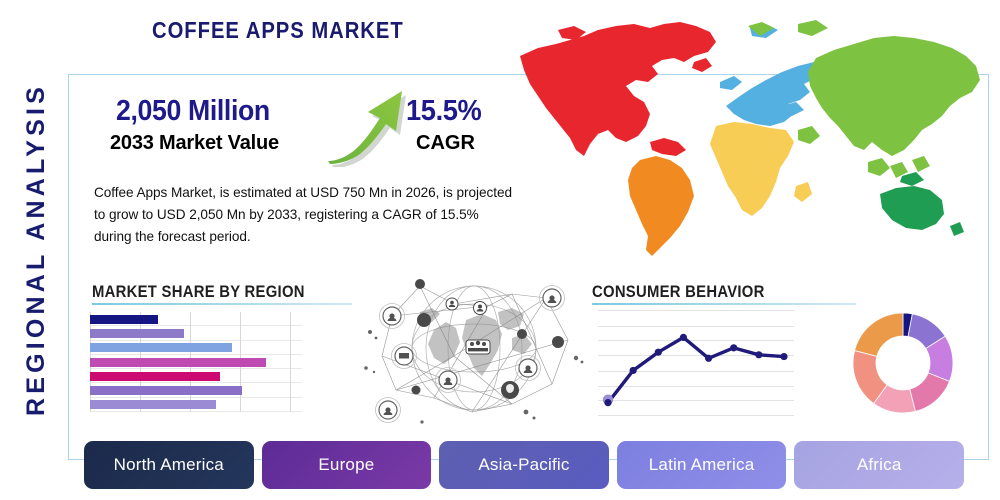  I want to click on segment-donut-chart, so click(903, 363).